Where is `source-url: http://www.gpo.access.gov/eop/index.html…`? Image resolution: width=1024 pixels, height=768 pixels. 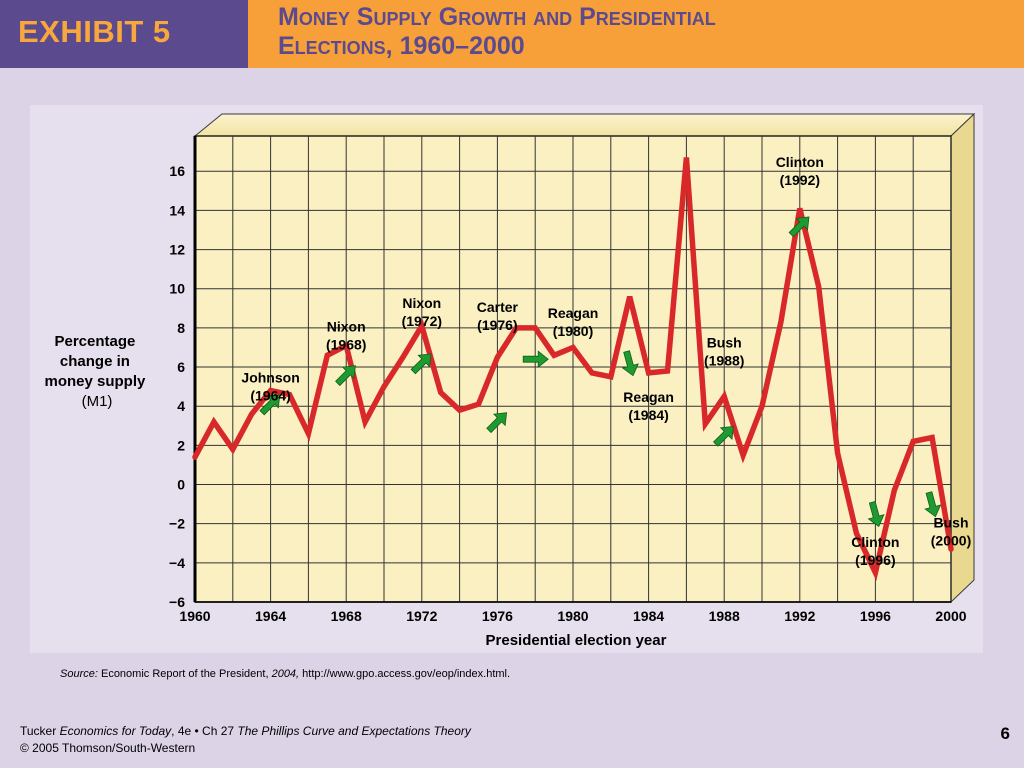
source-url: http://www.gpo.access.gov/eop/index.html… is located at coordinates (405, 674).